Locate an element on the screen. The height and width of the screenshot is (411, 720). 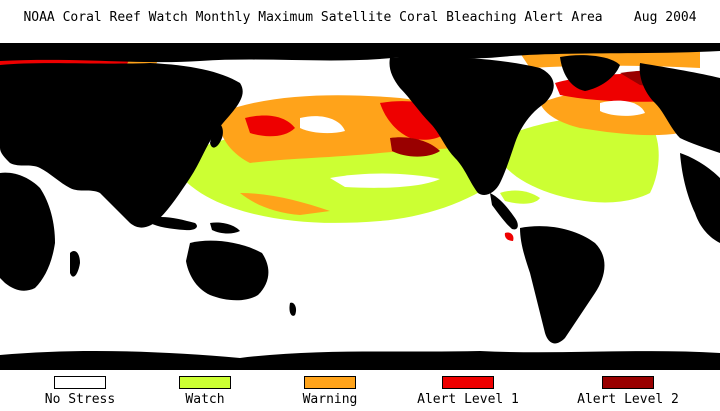
caribbean-watch is located at coordinates (520, 197).